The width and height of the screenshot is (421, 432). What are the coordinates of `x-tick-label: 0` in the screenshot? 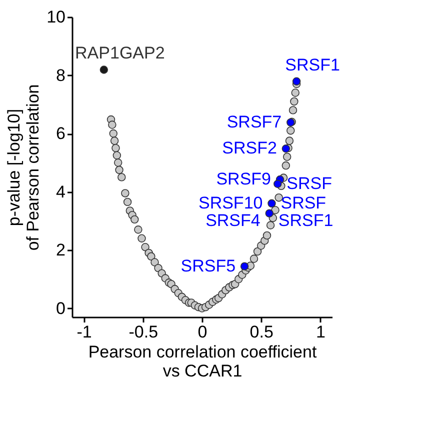 It's located at (203, 332).